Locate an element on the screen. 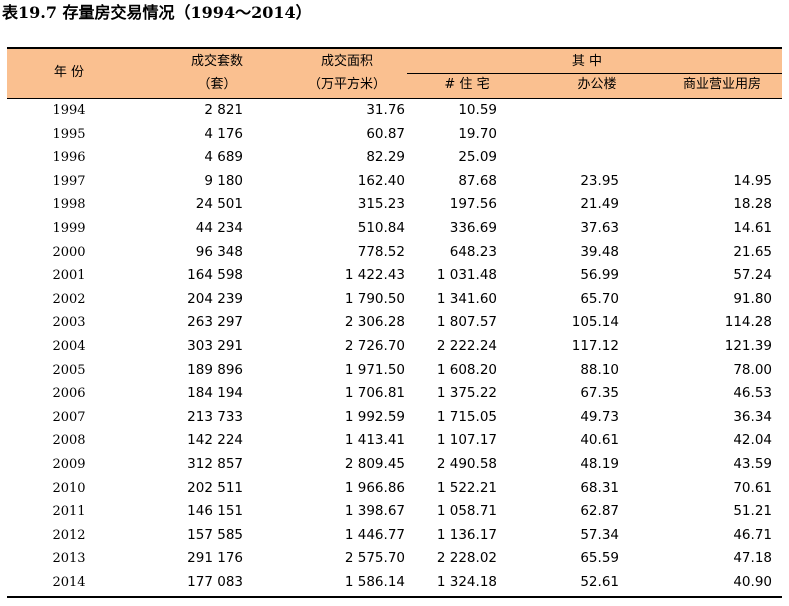  commercial-cell: 14.95 is located at coordinates (752, 180).